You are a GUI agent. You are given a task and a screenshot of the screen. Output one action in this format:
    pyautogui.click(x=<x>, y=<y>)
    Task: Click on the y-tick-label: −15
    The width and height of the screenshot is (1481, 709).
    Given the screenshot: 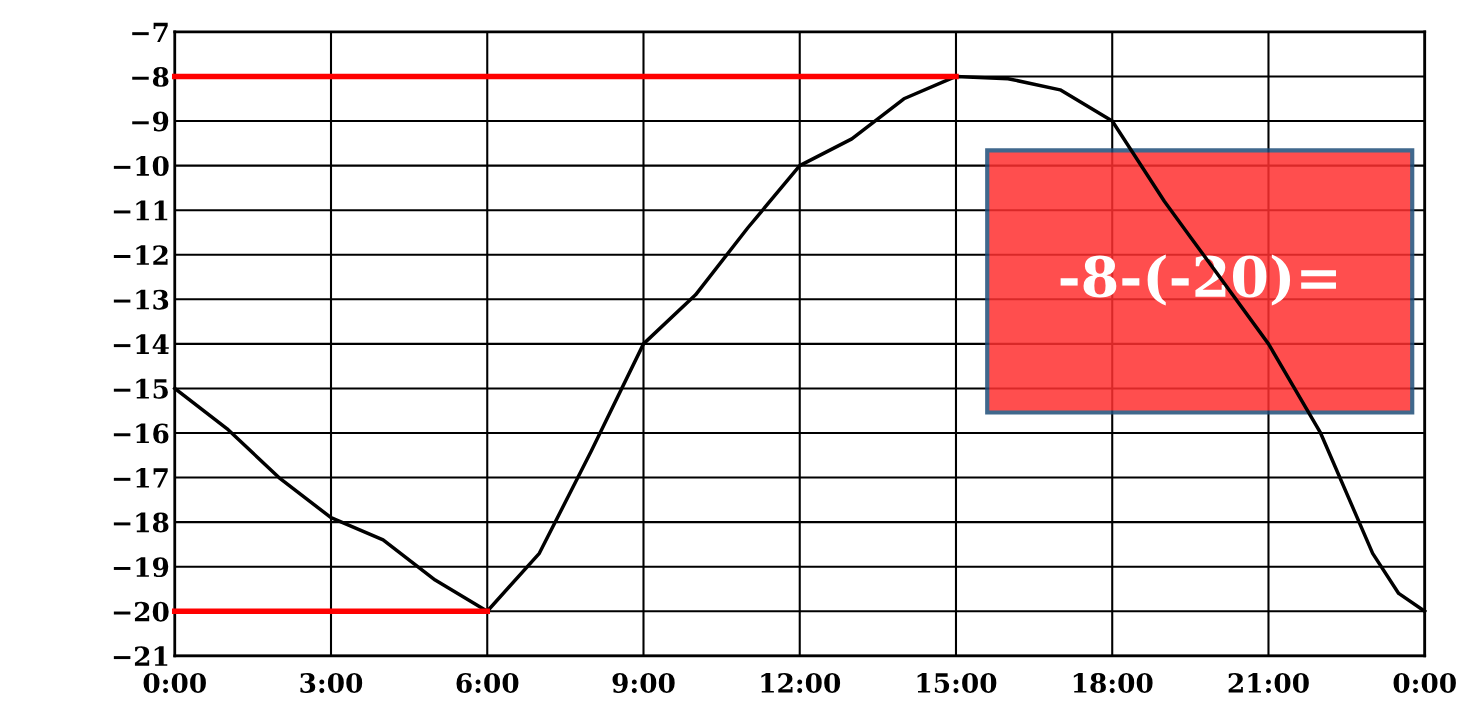 What is the action you would take?
    pyautogui.click(x=140, y=388)
    